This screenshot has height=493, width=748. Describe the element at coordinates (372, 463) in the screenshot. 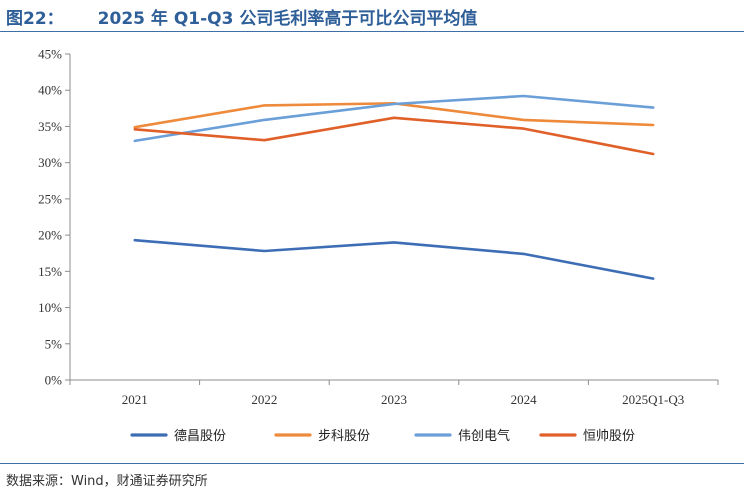

I see `footer-rule` at that location.